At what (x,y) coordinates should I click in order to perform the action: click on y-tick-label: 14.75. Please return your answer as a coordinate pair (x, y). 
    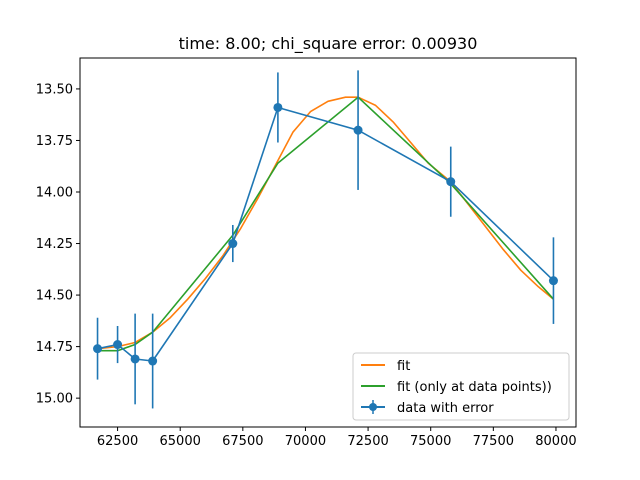
    Looking at the image, I should click on (54, 347).